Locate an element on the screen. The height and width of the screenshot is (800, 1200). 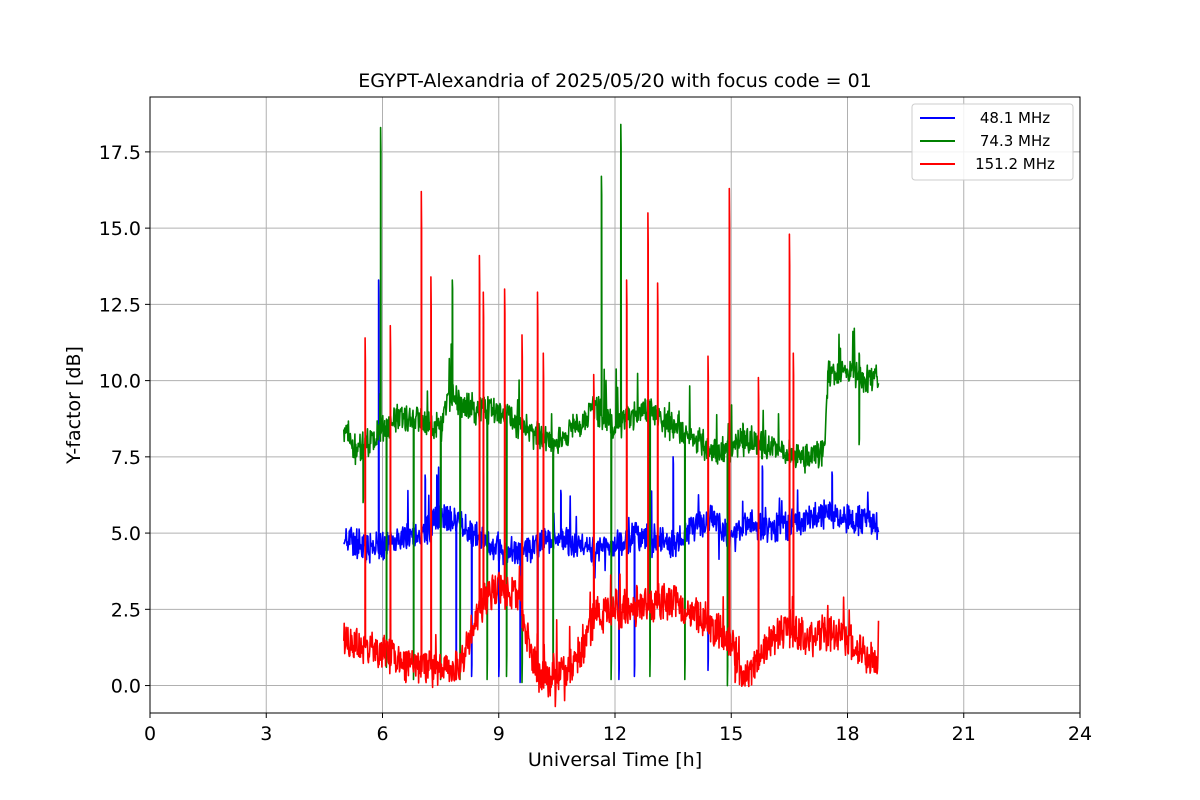
y-tick-label: 0.0 is located at coordinates (126, 687).